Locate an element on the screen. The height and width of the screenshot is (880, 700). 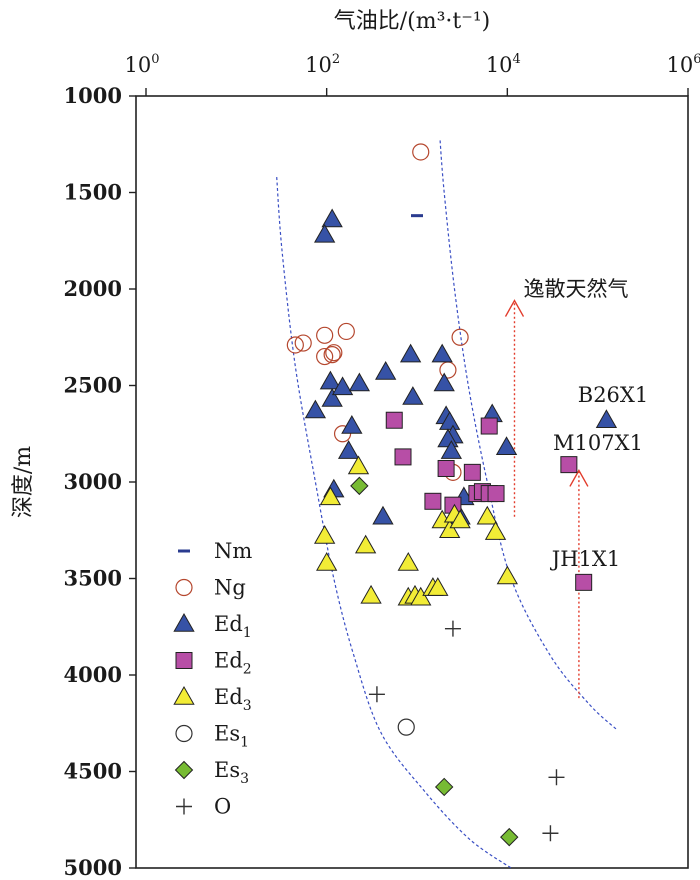
legend-item-ed2: Ed2 is located at coordinates (213, 663).